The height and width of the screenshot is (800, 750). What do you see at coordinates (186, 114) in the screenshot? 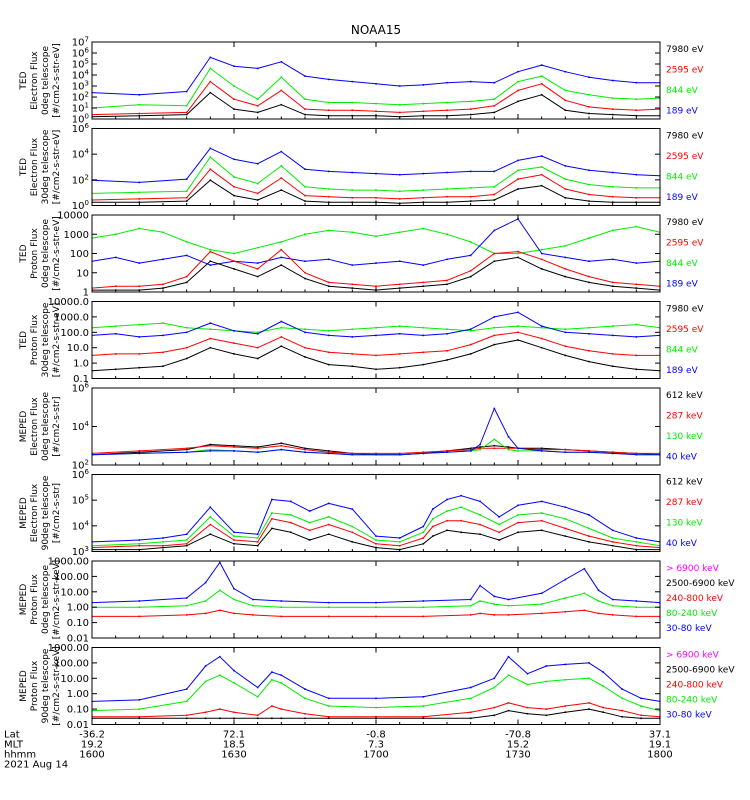
I see `p1-point-black` at bounding box center [186, 114].